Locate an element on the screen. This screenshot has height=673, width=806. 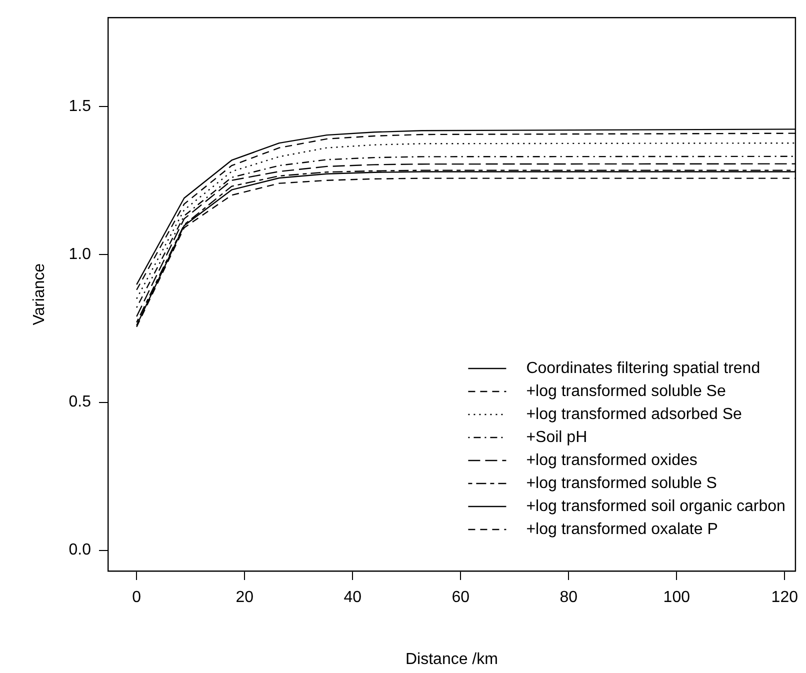
legend-label: +log transformed soil organic carbon is located at coordinates (656, 506).